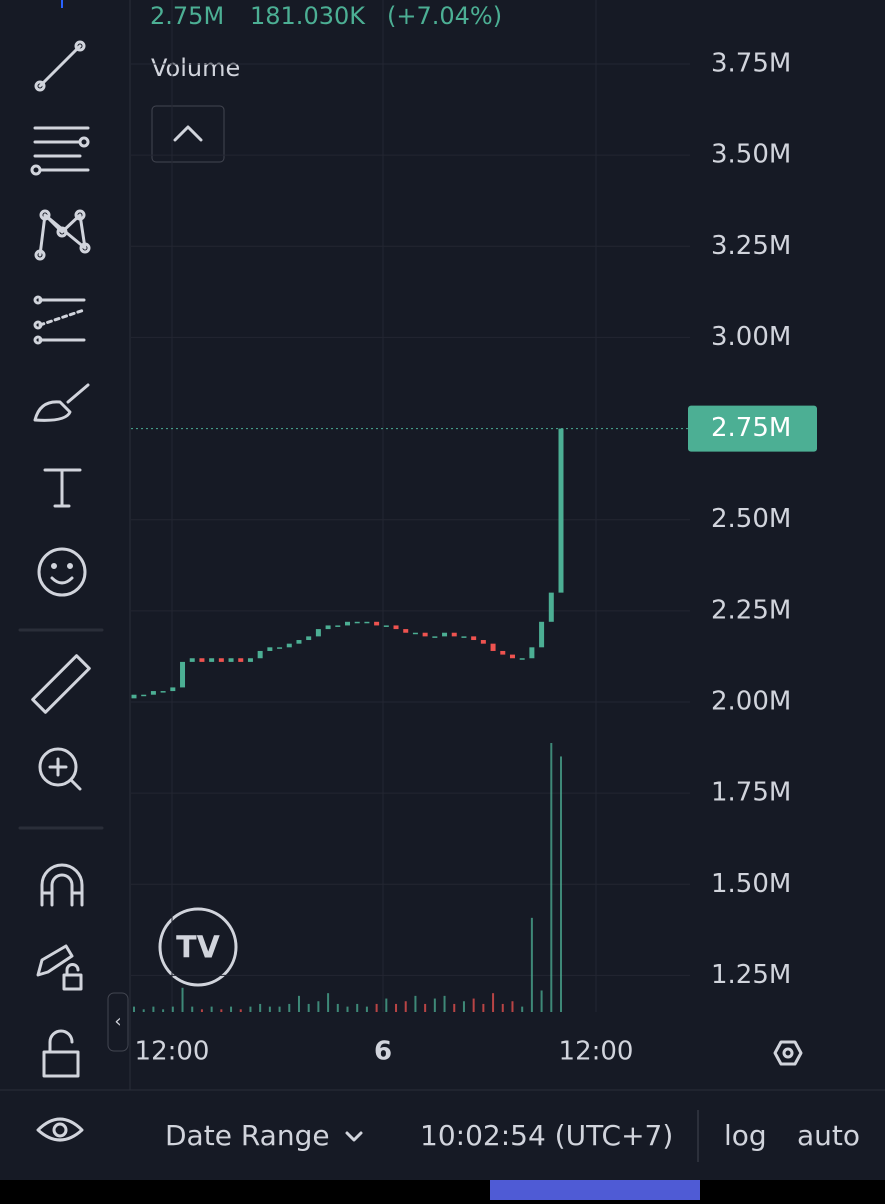  Describe the element at coordinates (383, 1052) in the screenshot. I see `x-tick-label: 6` at that location.